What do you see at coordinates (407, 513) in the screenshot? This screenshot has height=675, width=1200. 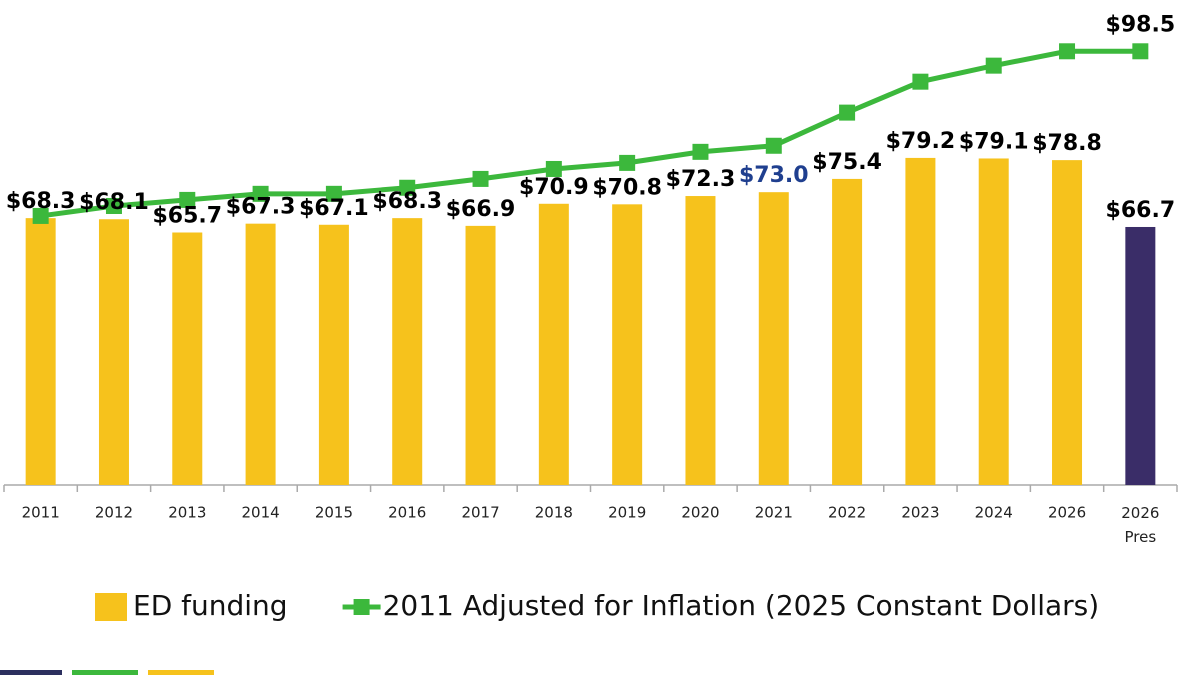 I see `x-tick-label: 2016` at bounding box center [407, 513].